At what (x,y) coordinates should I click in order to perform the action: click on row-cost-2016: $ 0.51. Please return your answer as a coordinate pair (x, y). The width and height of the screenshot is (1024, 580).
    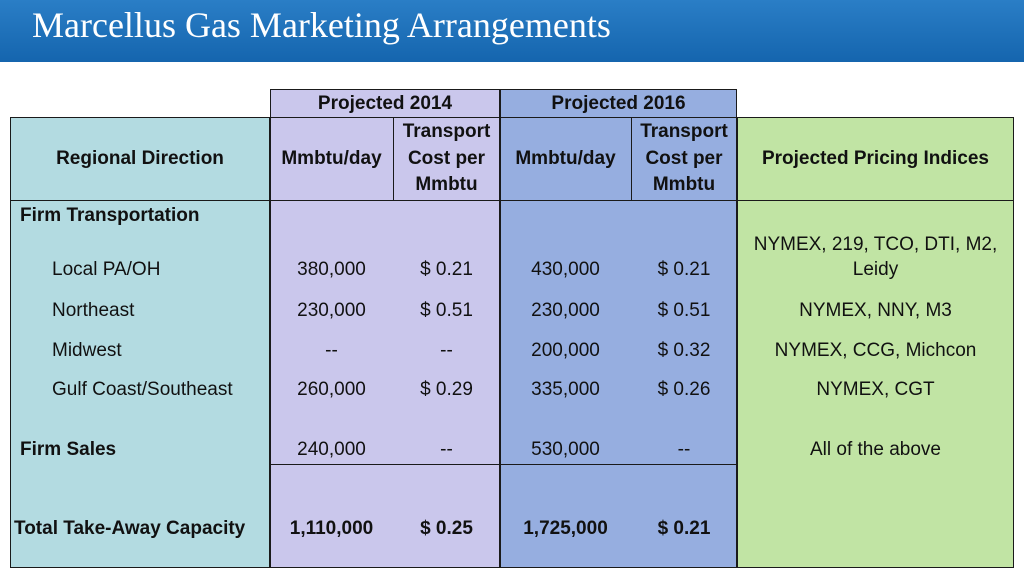
    Looking at the image, I should click on (684, 310).